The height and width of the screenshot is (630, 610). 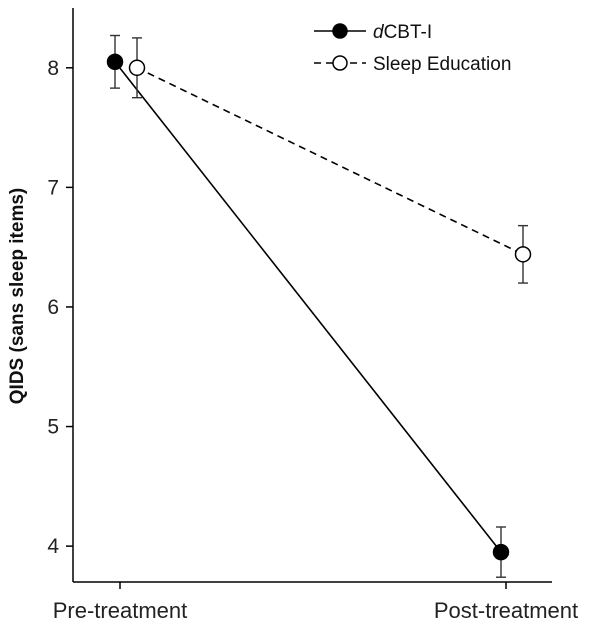 What do you see at coordinates (412, 48) in the screenshot?
I see `legend: dCBT-I Sleep Education` at bounding box center [412, 48].